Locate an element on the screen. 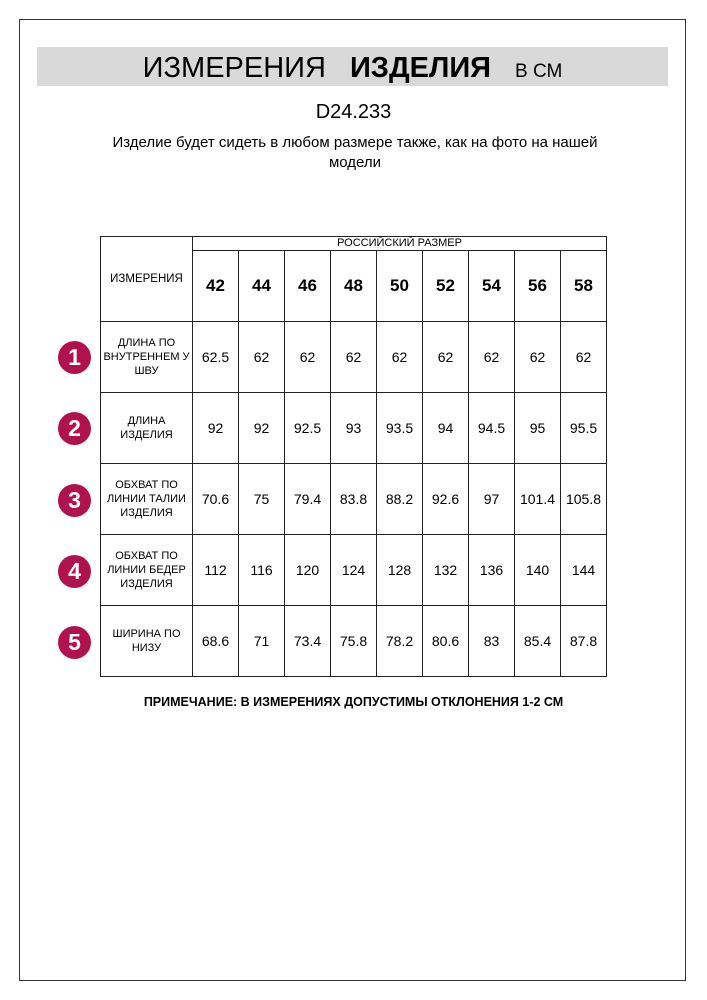  measurement-value: 70.6 is located at coordinates (215, 499).